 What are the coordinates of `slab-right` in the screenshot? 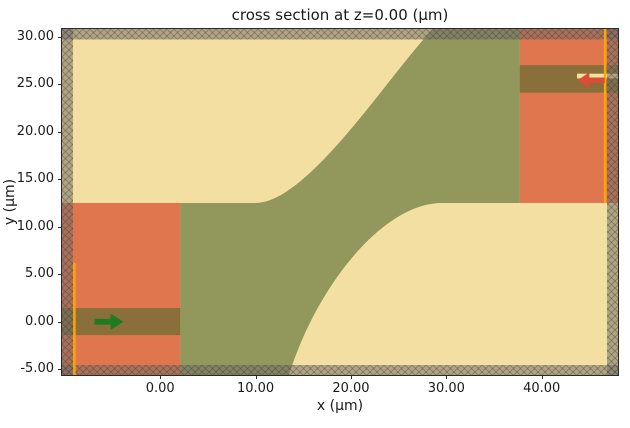 It's located at (568, 116).